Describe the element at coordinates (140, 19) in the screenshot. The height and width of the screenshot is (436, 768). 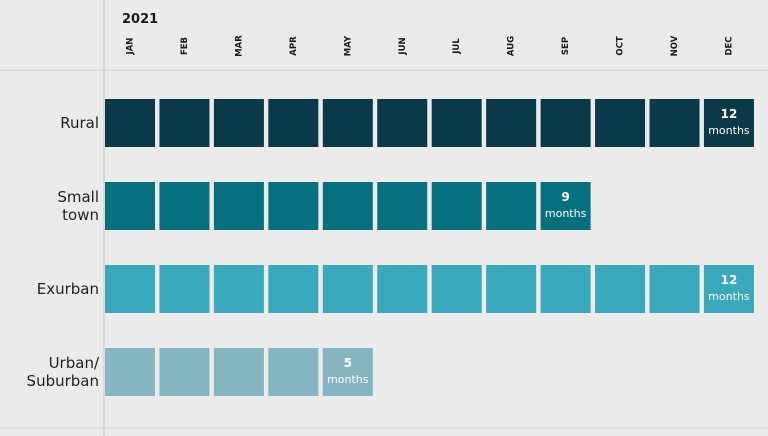
I see `year-label: 2021` at that location.